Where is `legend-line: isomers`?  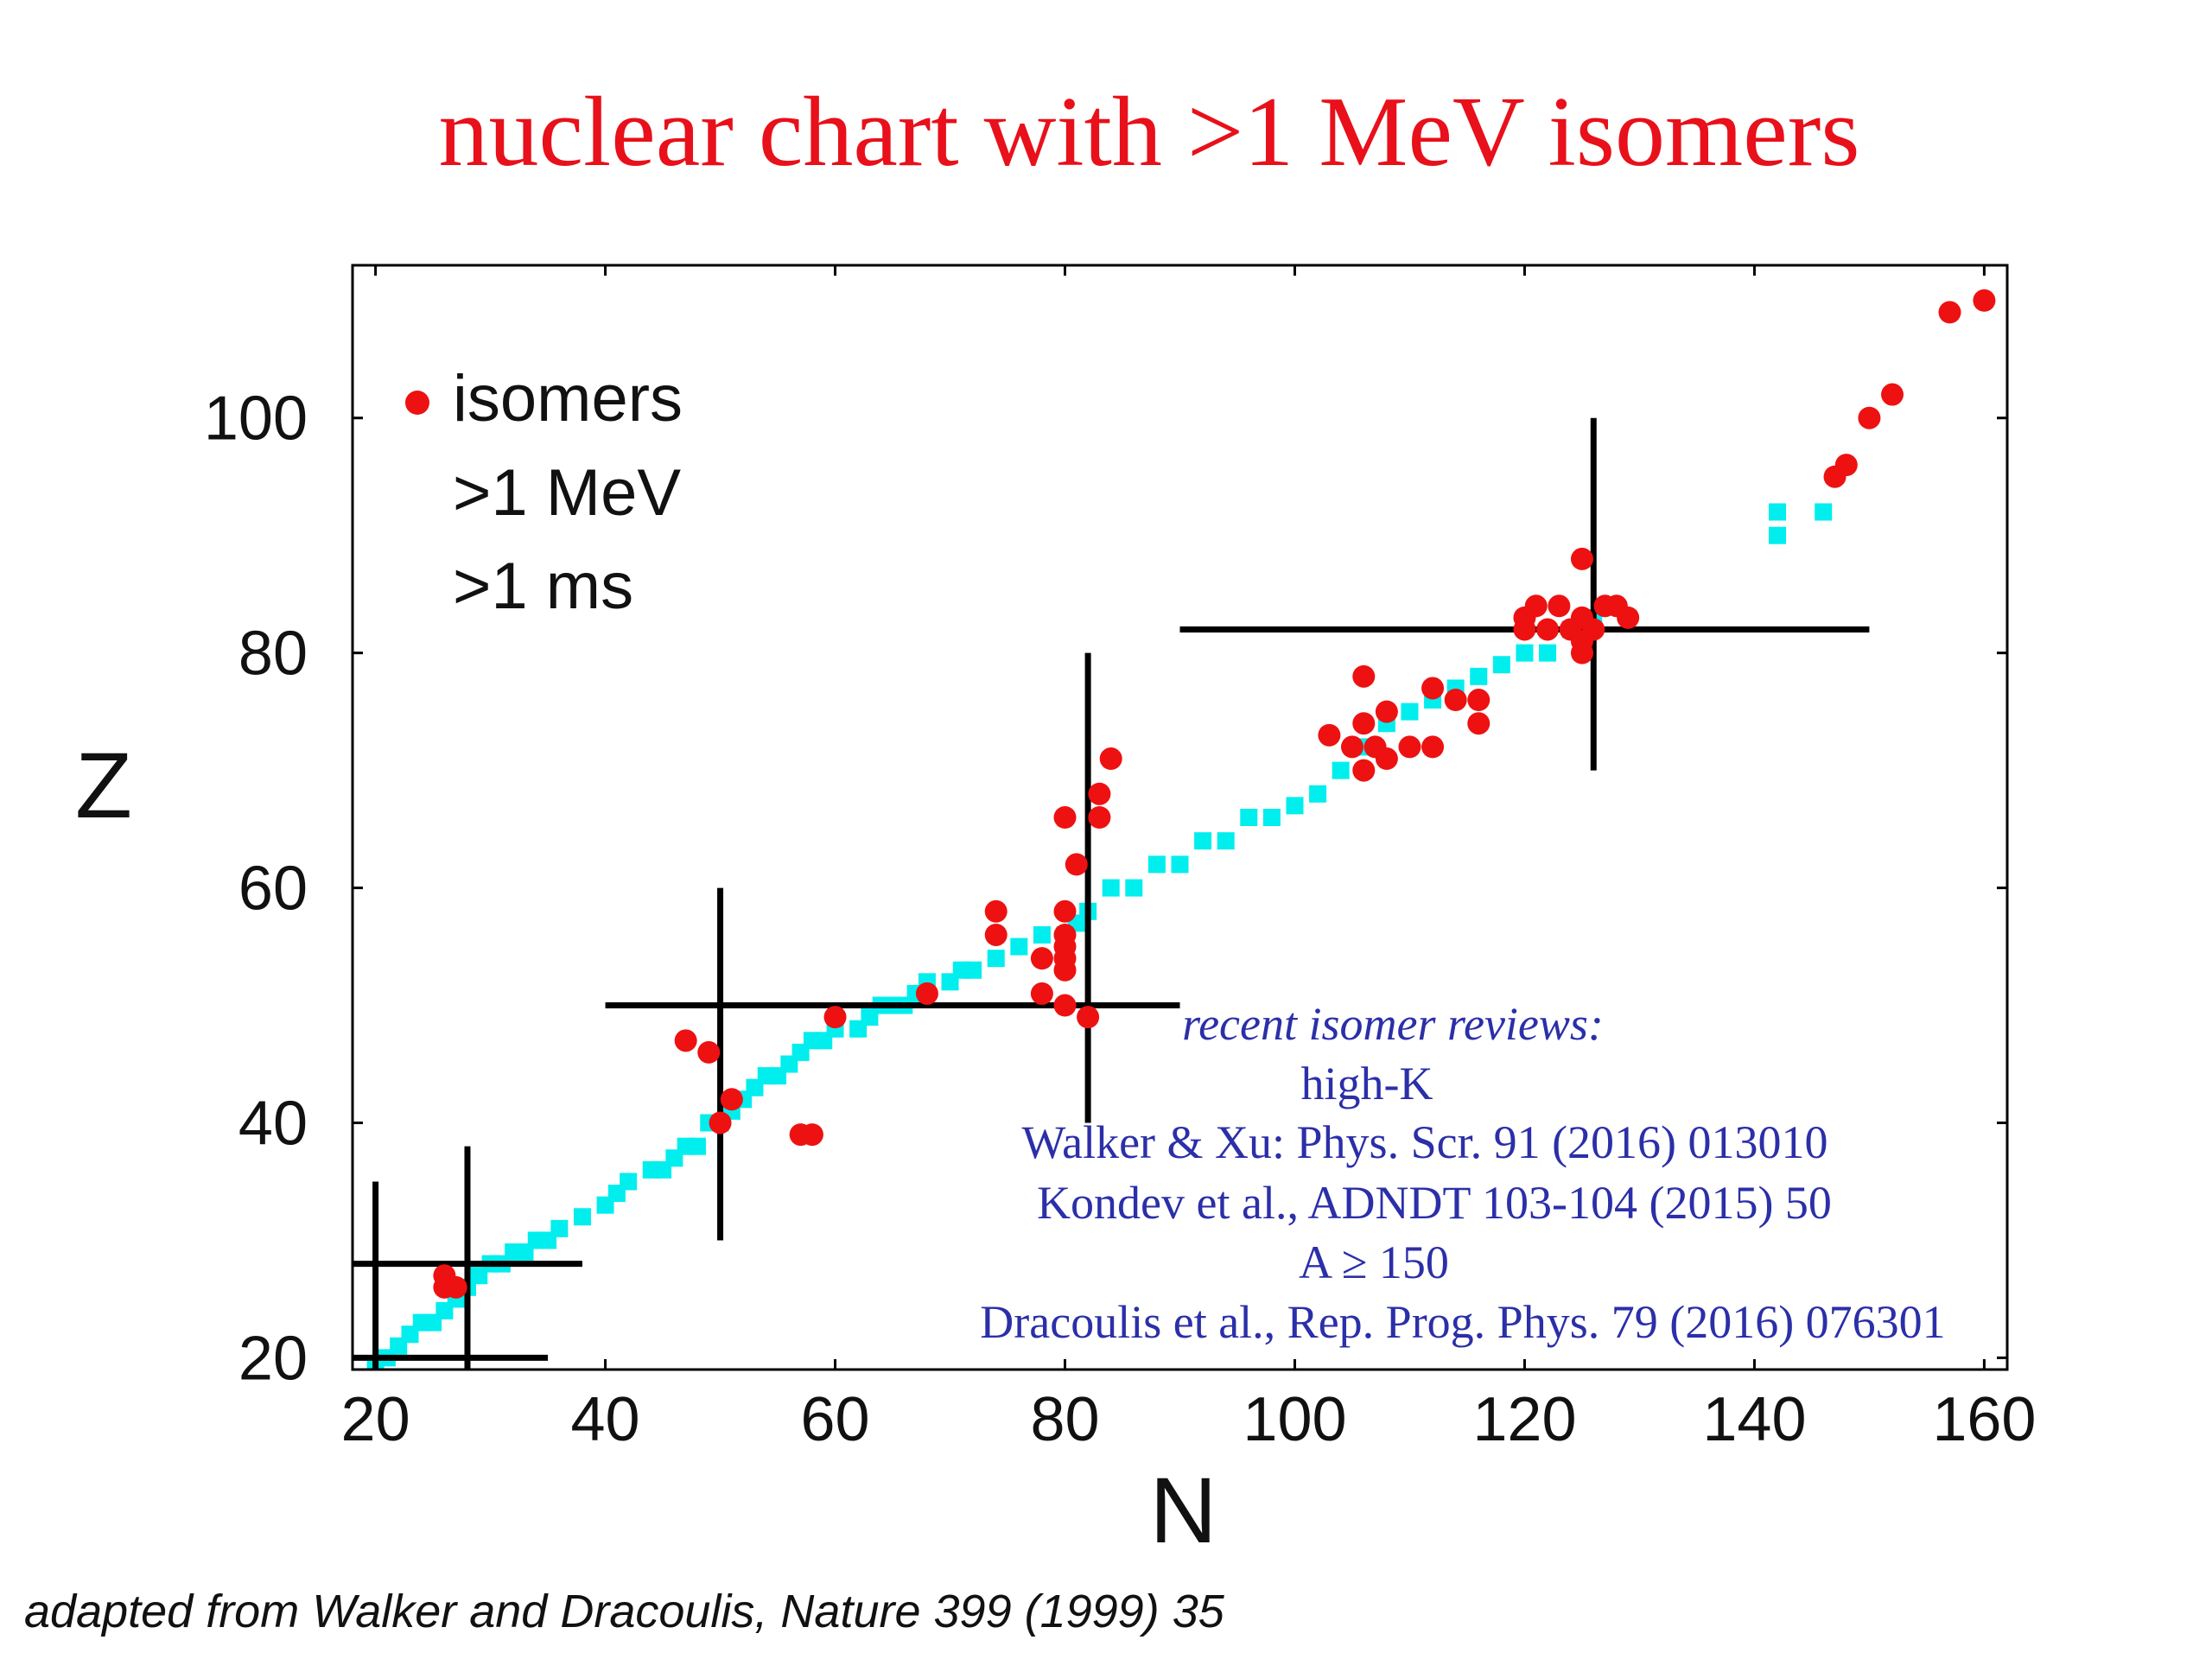 legend-line: isomers is located at coordinates (568, 398).